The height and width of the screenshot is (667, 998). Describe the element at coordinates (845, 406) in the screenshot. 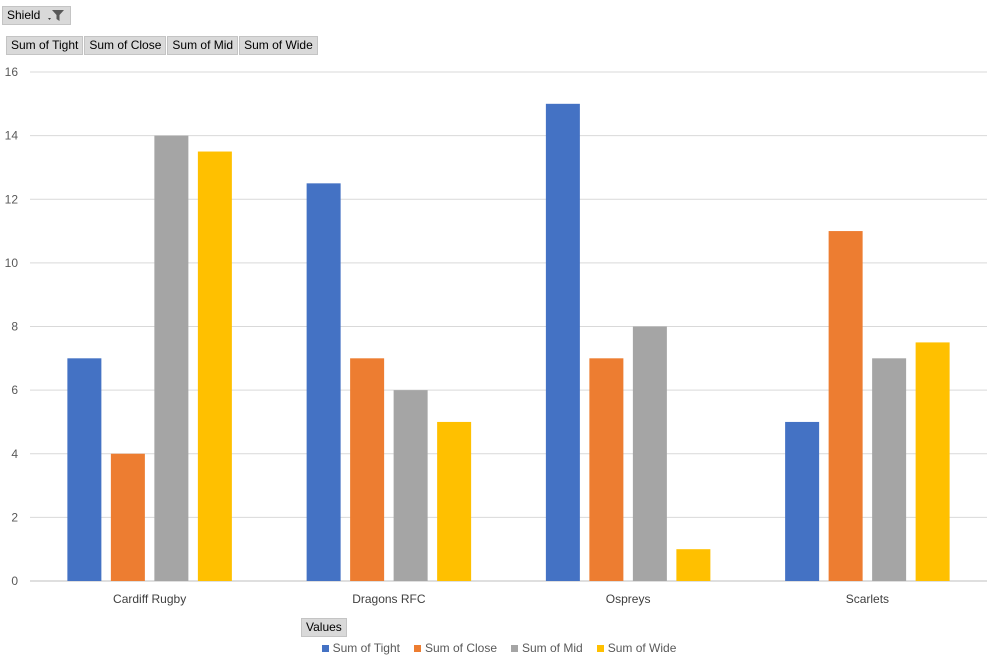

I see `bar-sum-of-close-scarlets` at that location.